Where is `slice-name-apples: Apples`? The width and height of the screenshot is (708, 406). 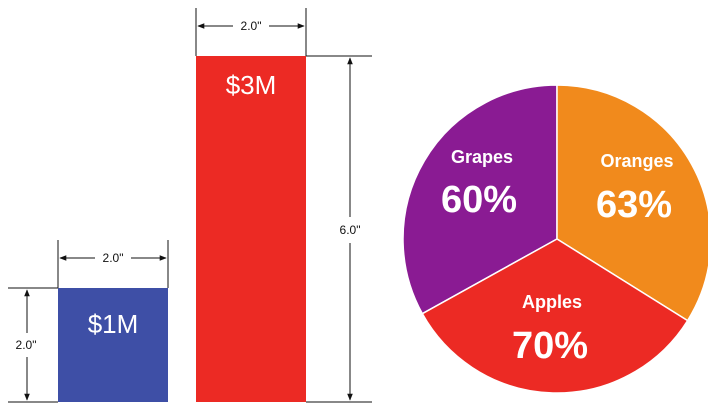
slice-name-apples: Apples is located at coordinates (552, 302).